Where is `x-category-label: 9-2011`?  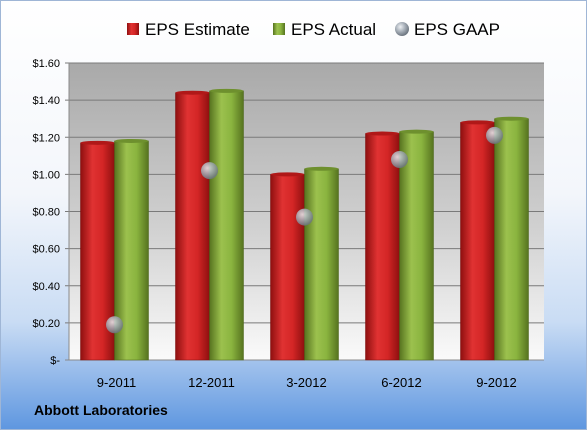 x-category-label: 9-2011 is located at coordinates (117, 382).